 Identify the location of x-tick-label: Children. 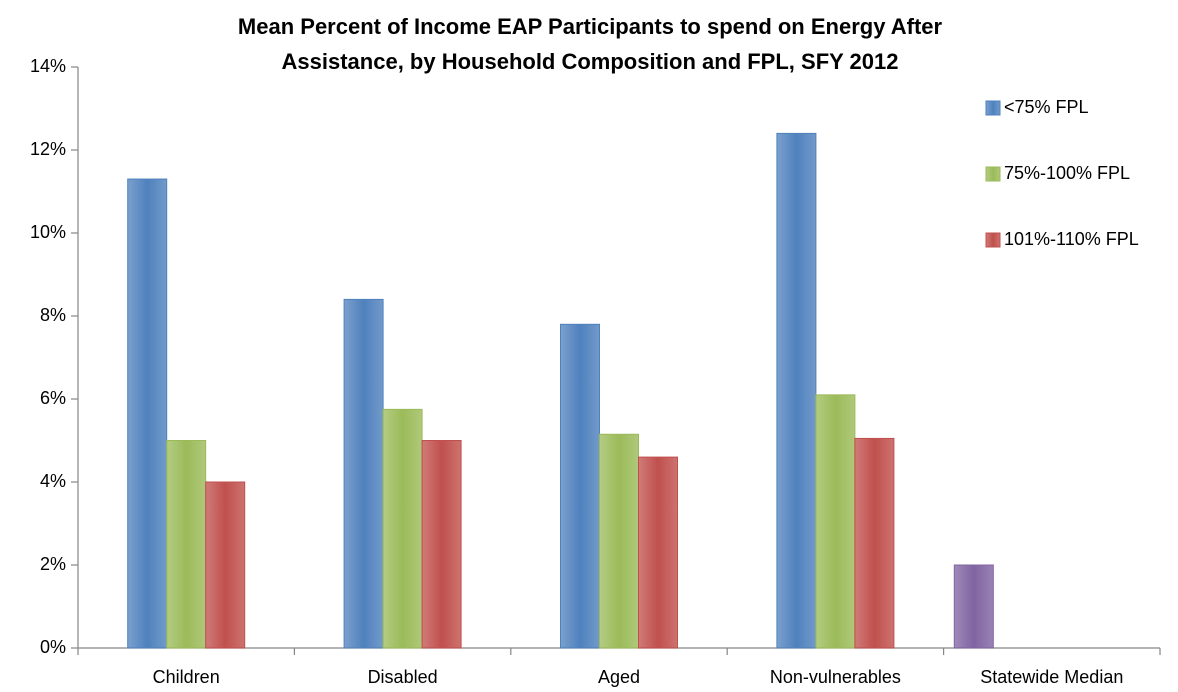
(186, 677).